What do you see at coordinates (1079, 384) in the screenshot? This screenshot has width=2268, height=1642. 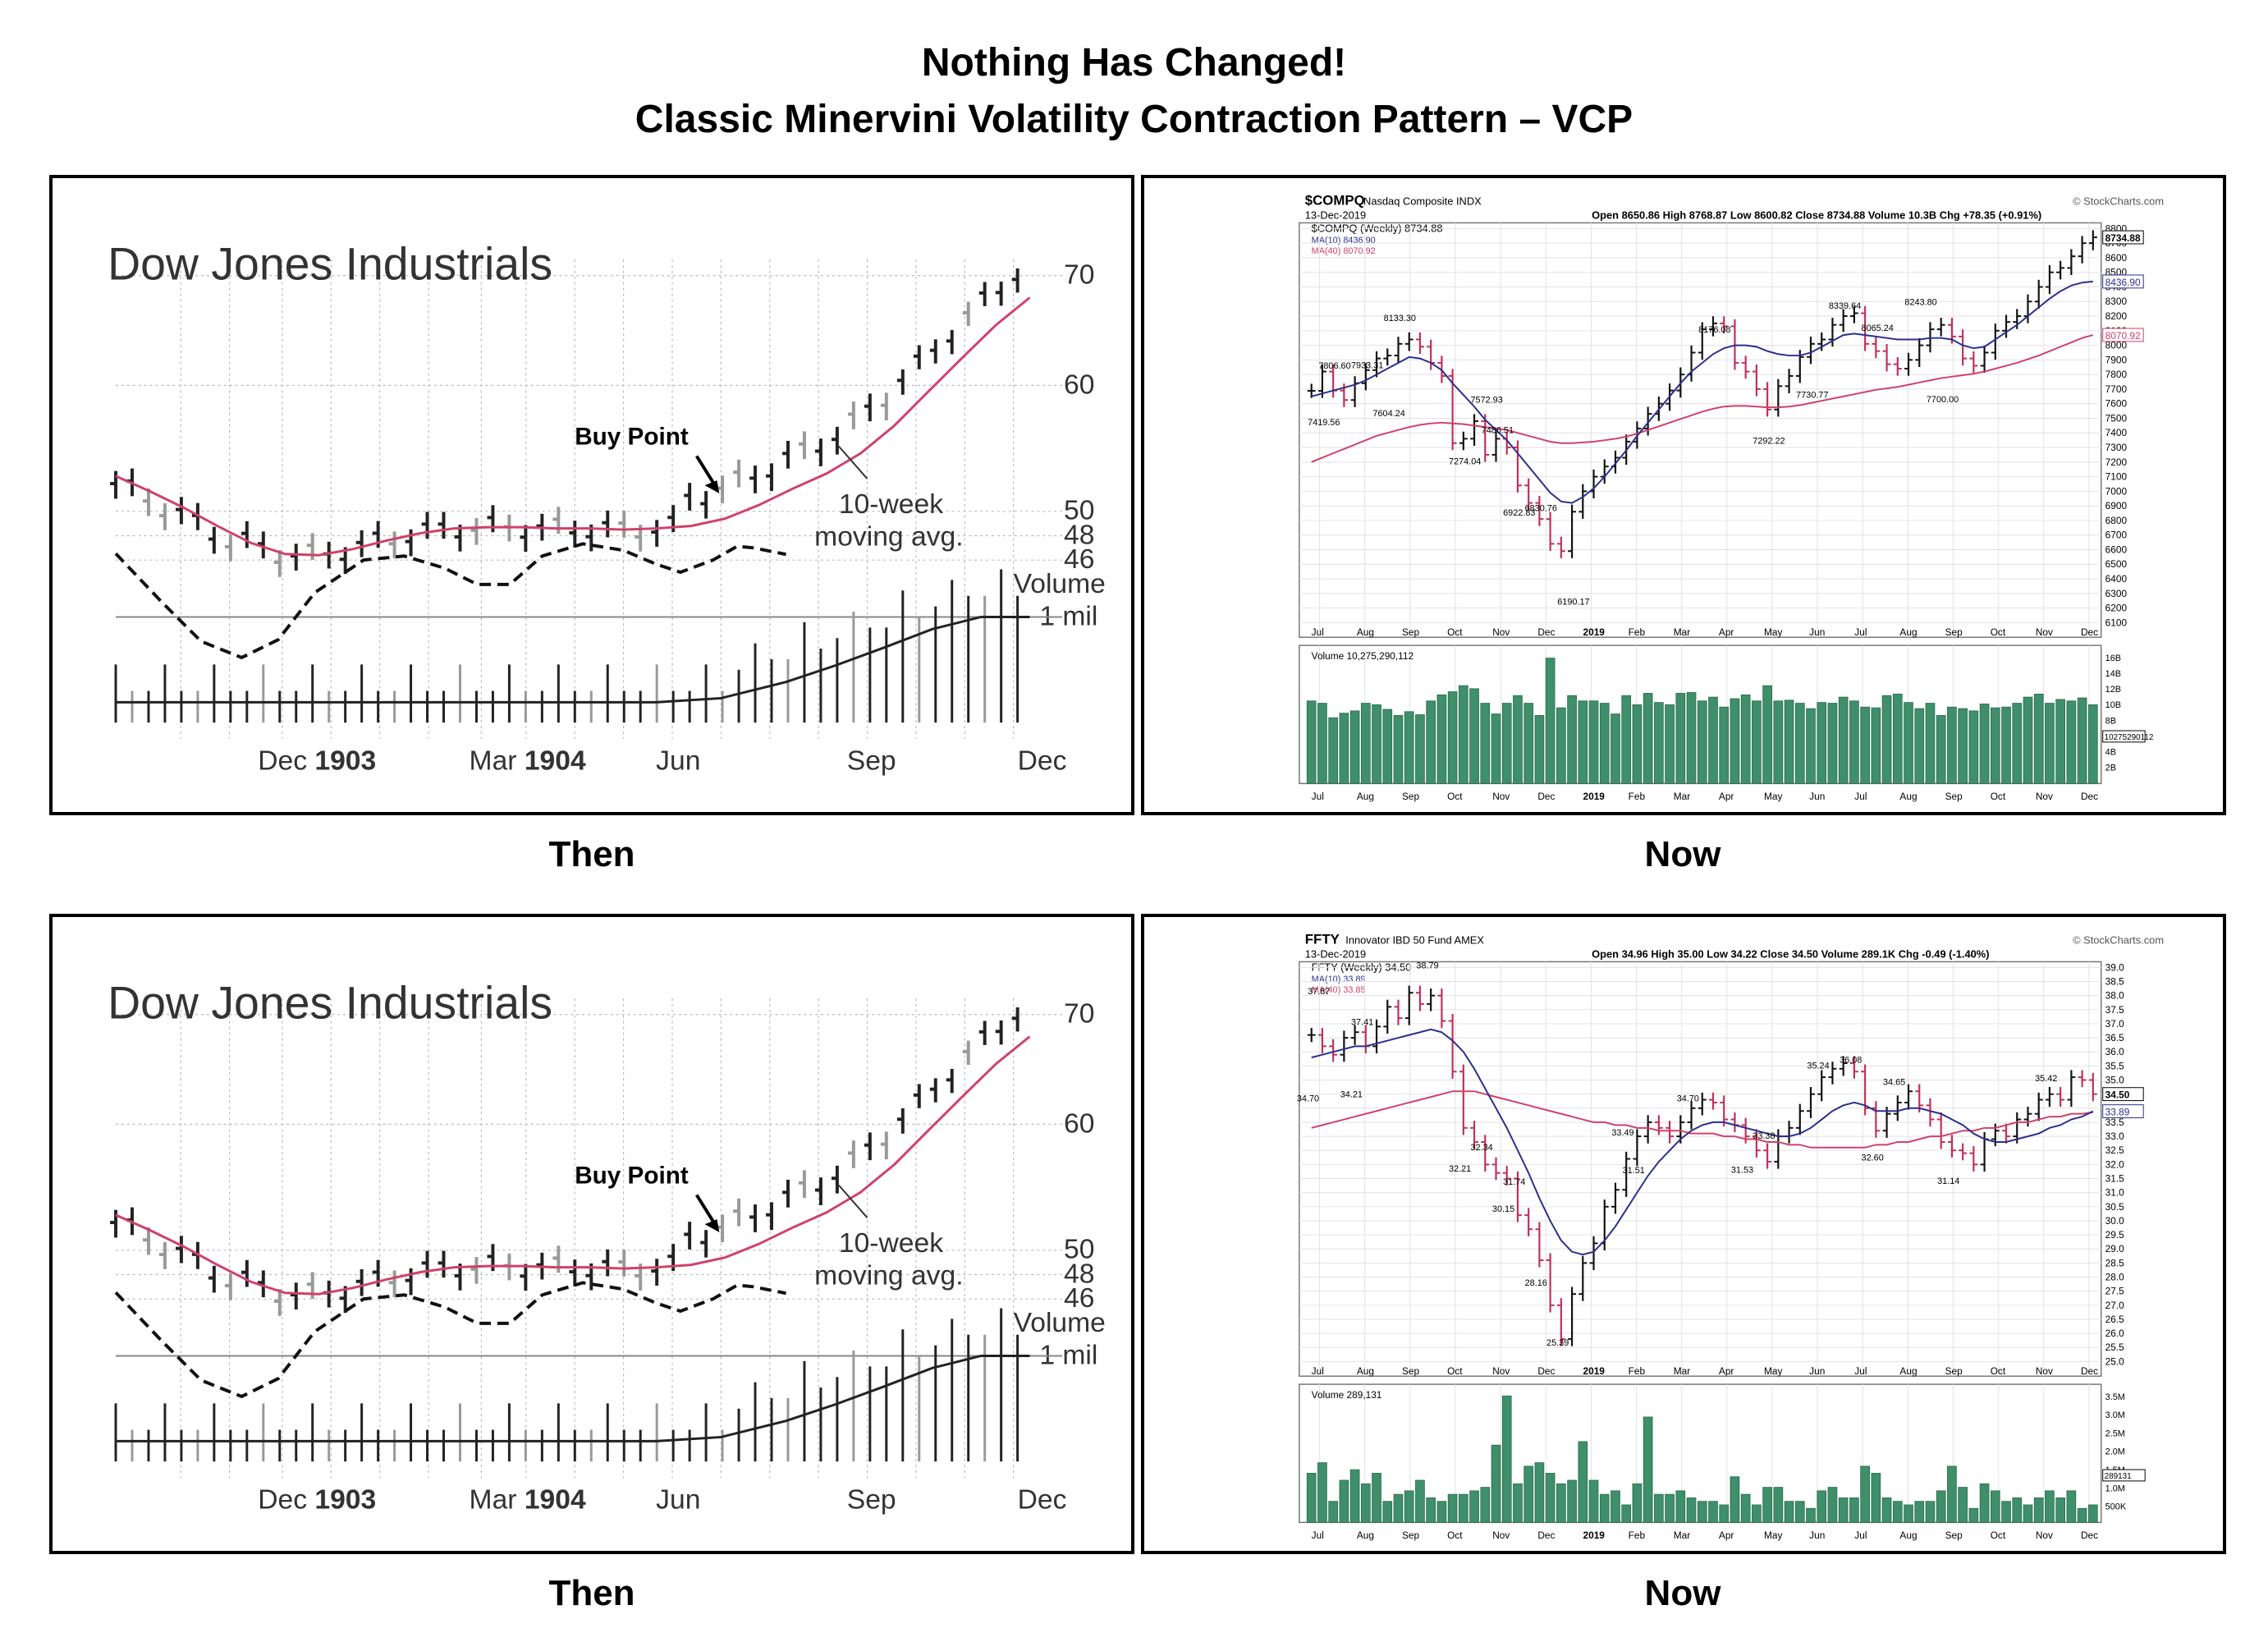 I see `y-tick-label: 60` at bounding box center [1079, 384].